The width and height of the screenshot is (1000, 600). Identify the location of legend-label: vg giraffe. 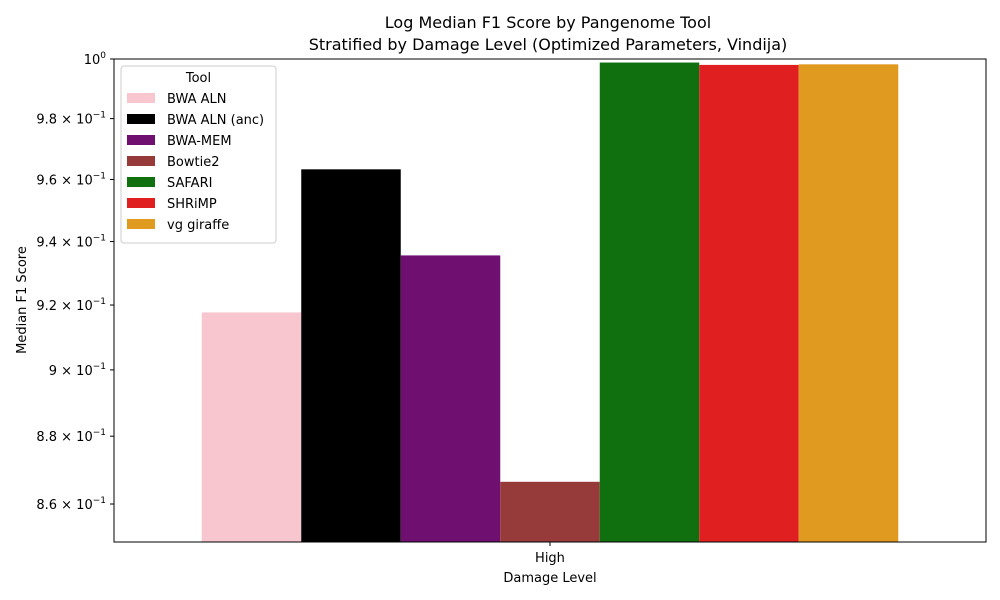
(198, 225).